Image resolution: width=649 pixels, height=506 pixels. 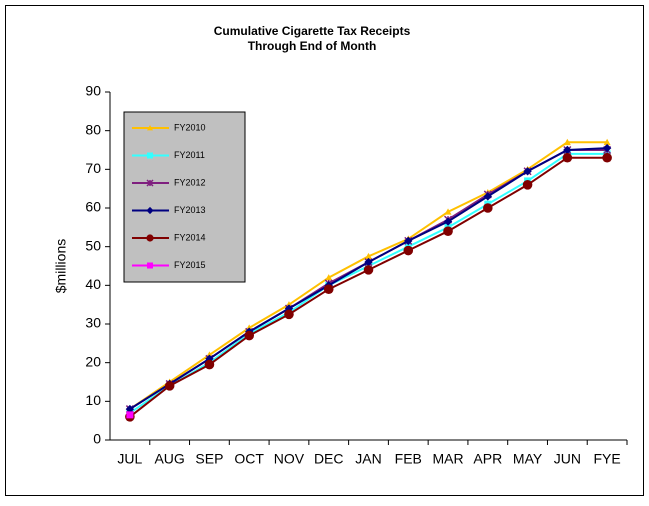 What do you see at coordinates (169, 459) in the screenshot?
I see `x-tick-label: AUG` at bounding box center [169, 459].